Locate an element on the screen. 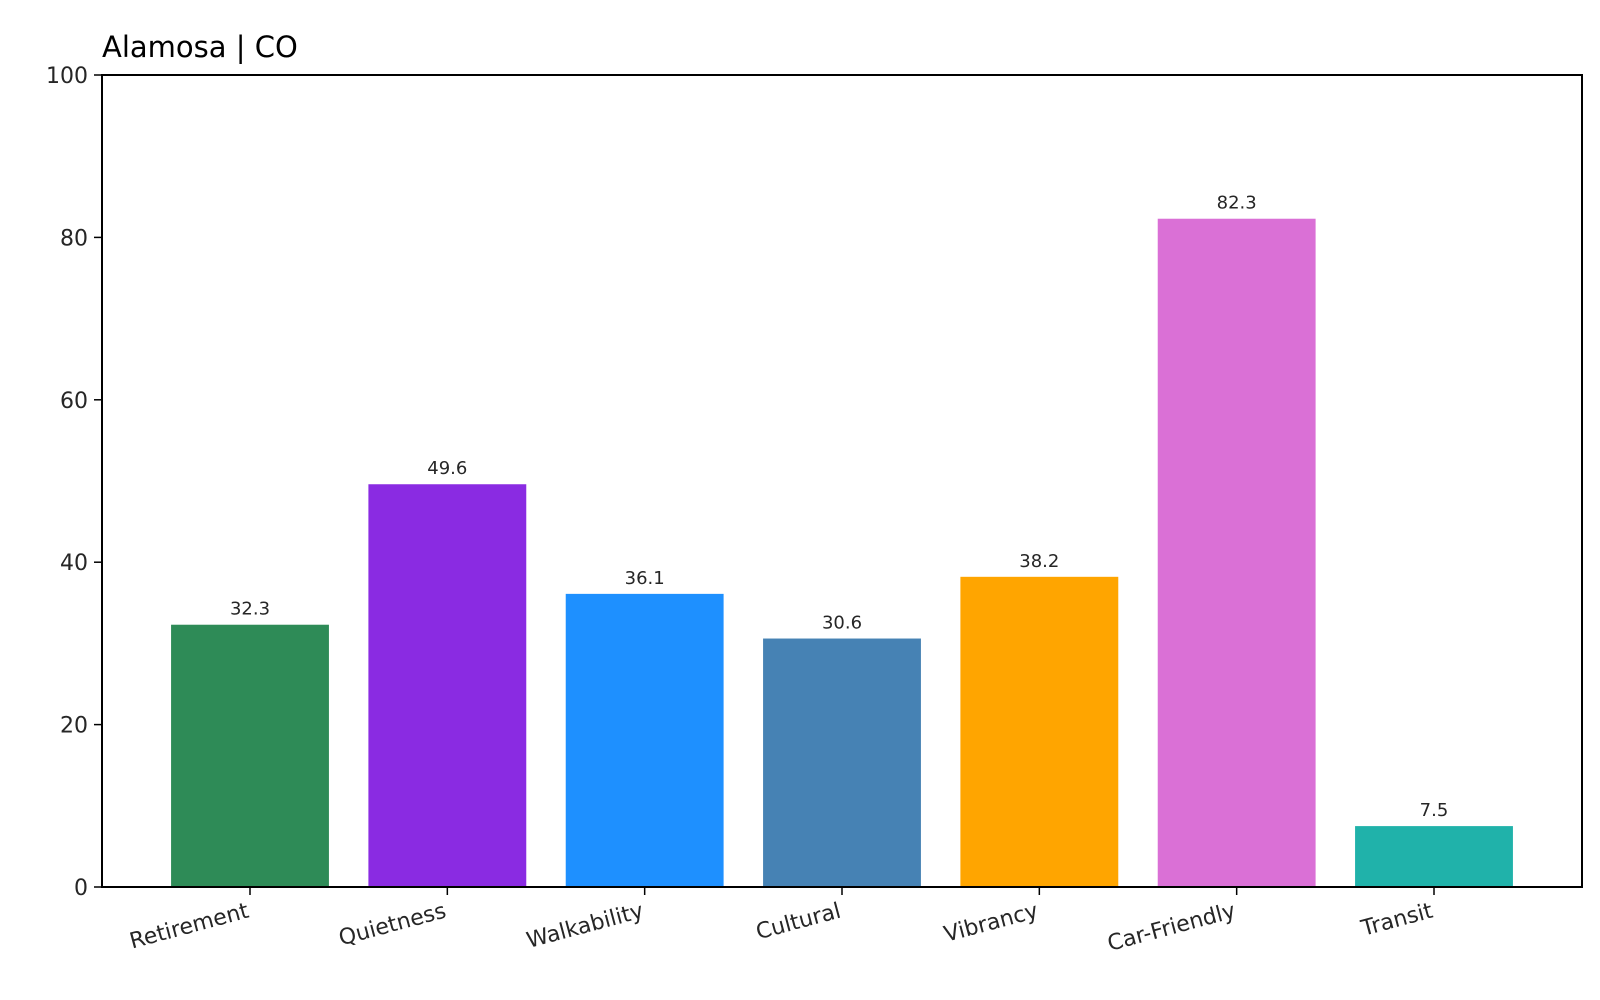  data-label-walkability: 36.1 is located at coordinates (645, 578).